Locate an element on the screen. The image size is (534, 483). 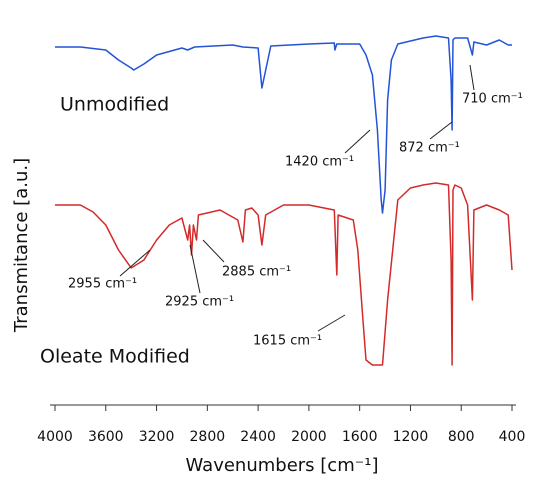
x-tick-label: 4000 is located at coordinates (55, 437).